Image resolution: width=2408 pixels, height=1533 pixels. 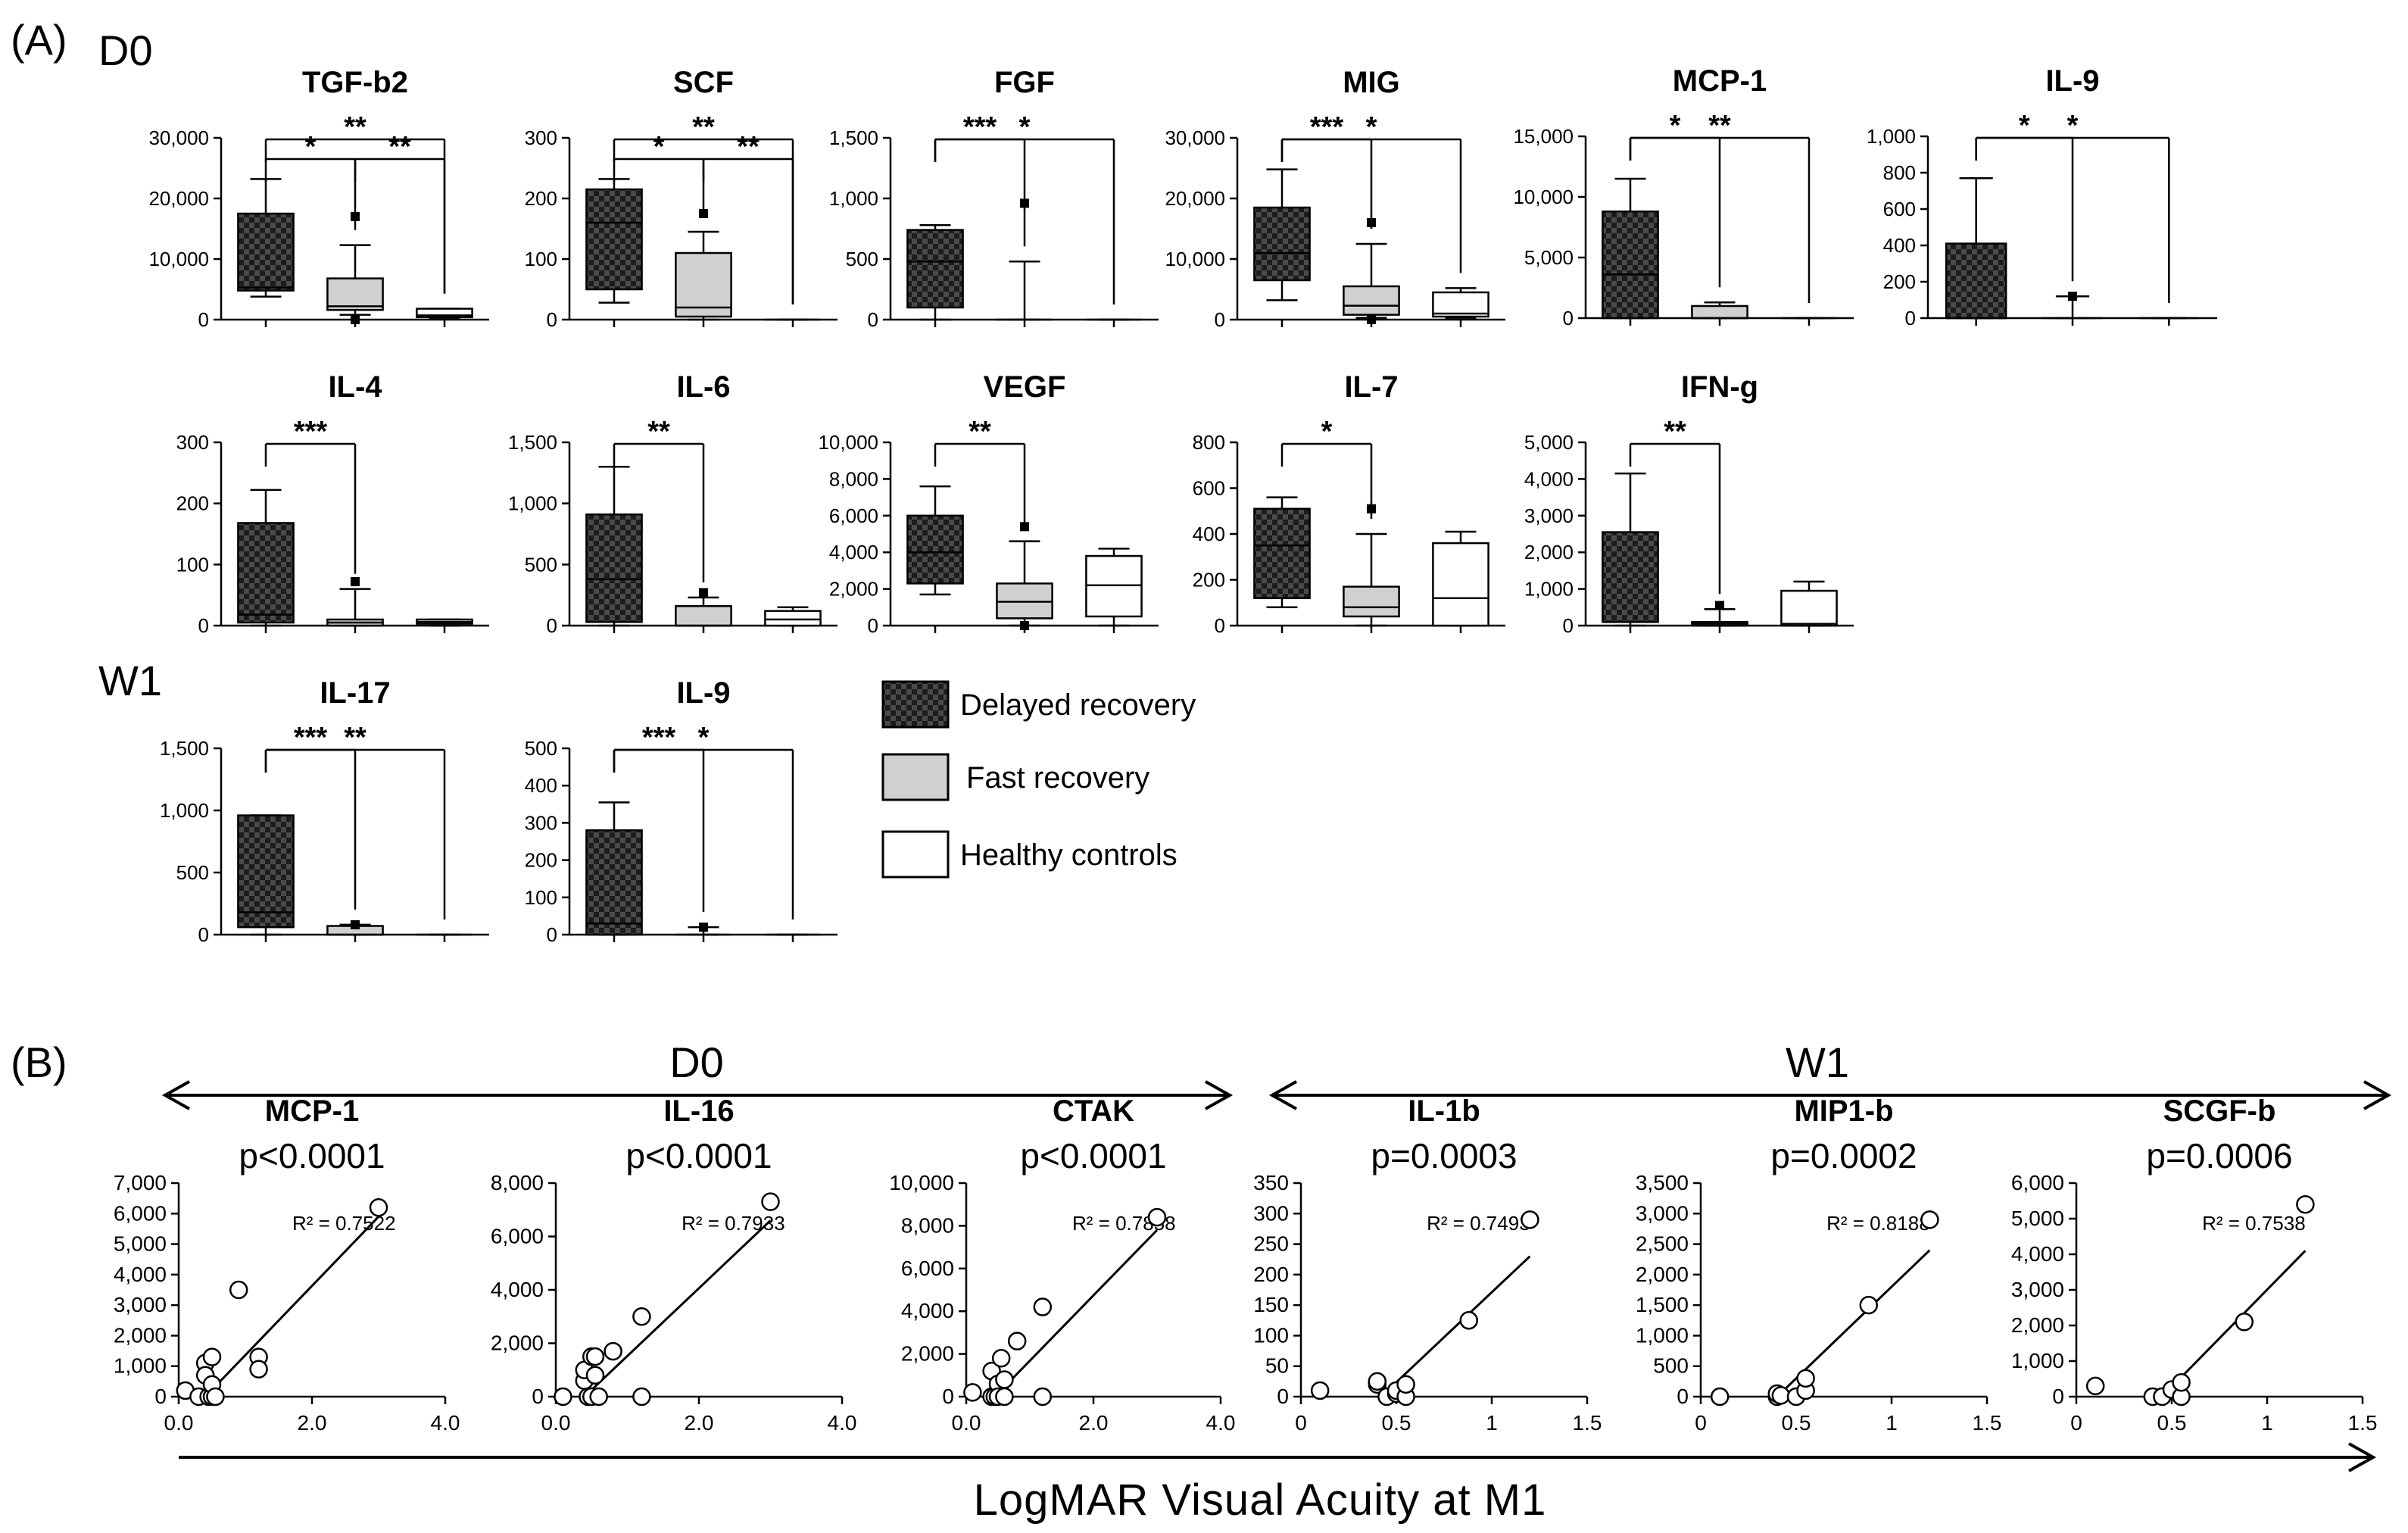 What do you see at coordinates (517, 1343) in the screenshot?
I see `b-il16-ytick-label: 2,000` at bounding box center [517, 1343].